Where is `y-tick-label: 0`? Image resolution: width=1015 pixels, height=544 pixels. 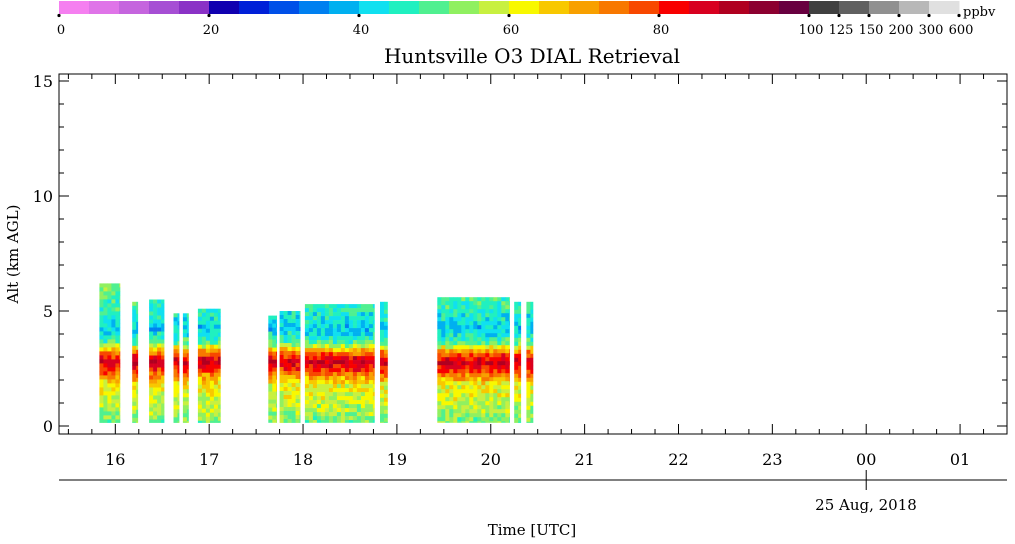 y-tick-label: 0 is located at coordinates (48, 426).